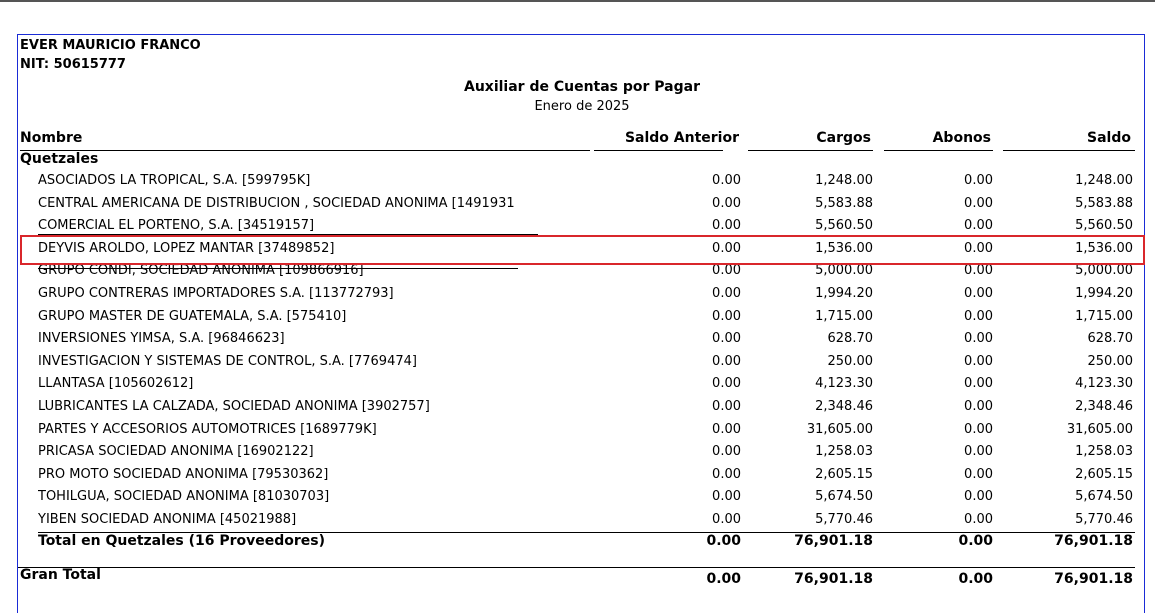 The width and height of the screenshot is (1155, 613). What do you see at coordinates (577, 1) in the screenshot?
I see `top-border` at bounding box center [577, 1].